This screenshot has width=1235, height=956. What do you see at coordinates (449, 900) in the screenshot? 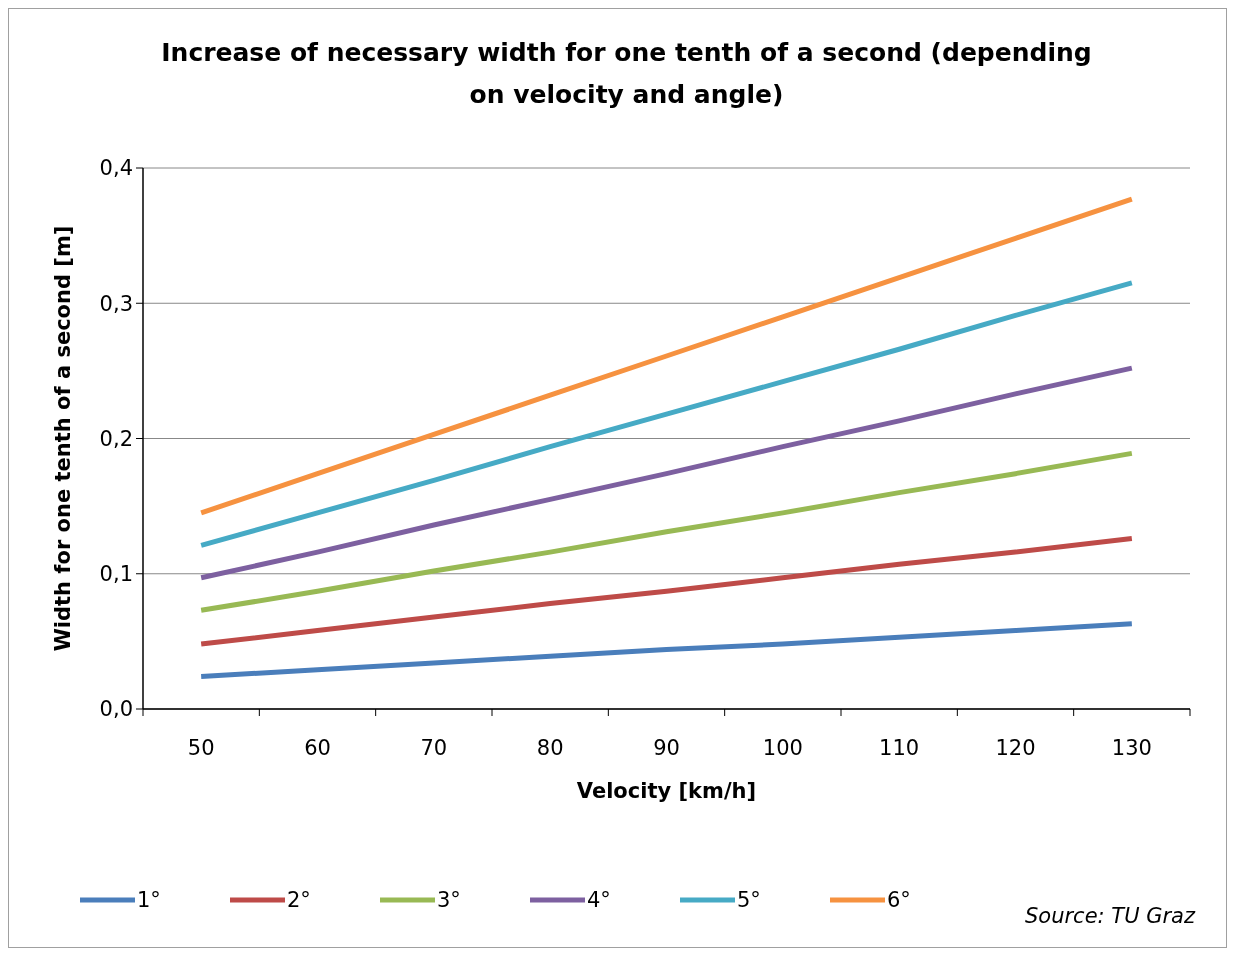
I see `legend-label: 3°` at bounding box center [449, 900].